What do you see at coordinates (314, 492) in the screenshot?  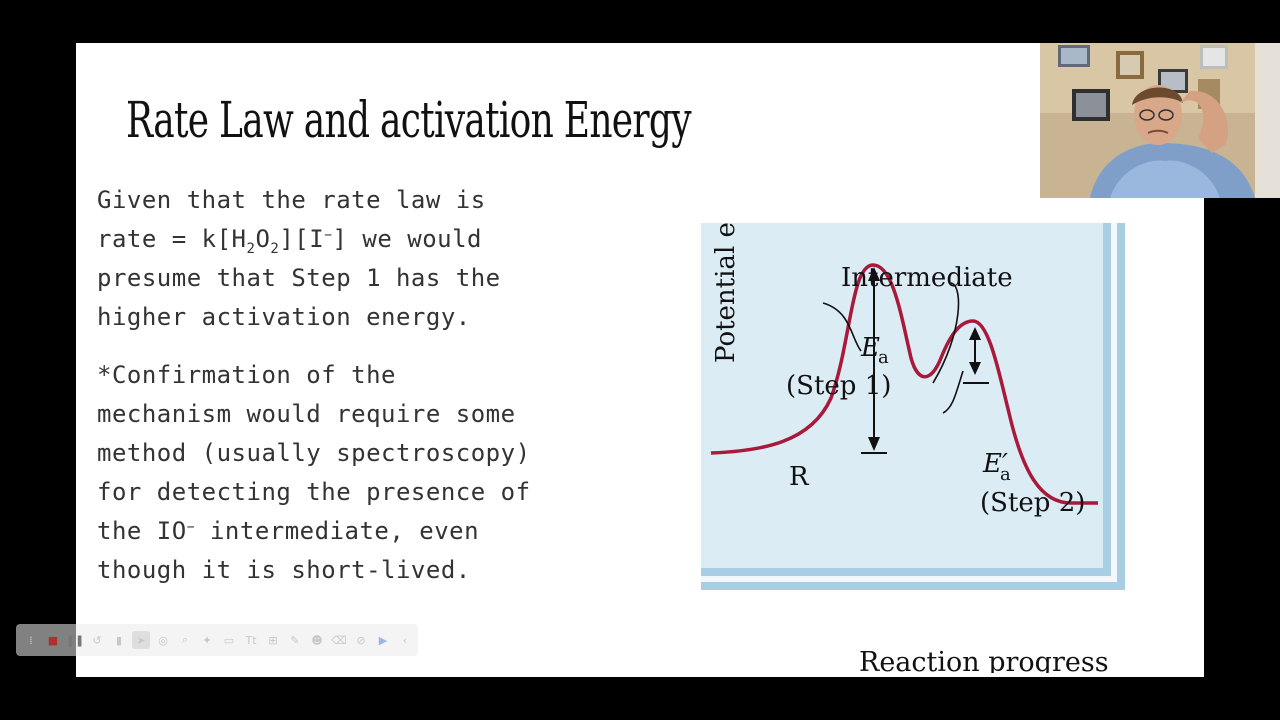 I see `text-line: for detecting the presence of` at bounding box center [314, 492].